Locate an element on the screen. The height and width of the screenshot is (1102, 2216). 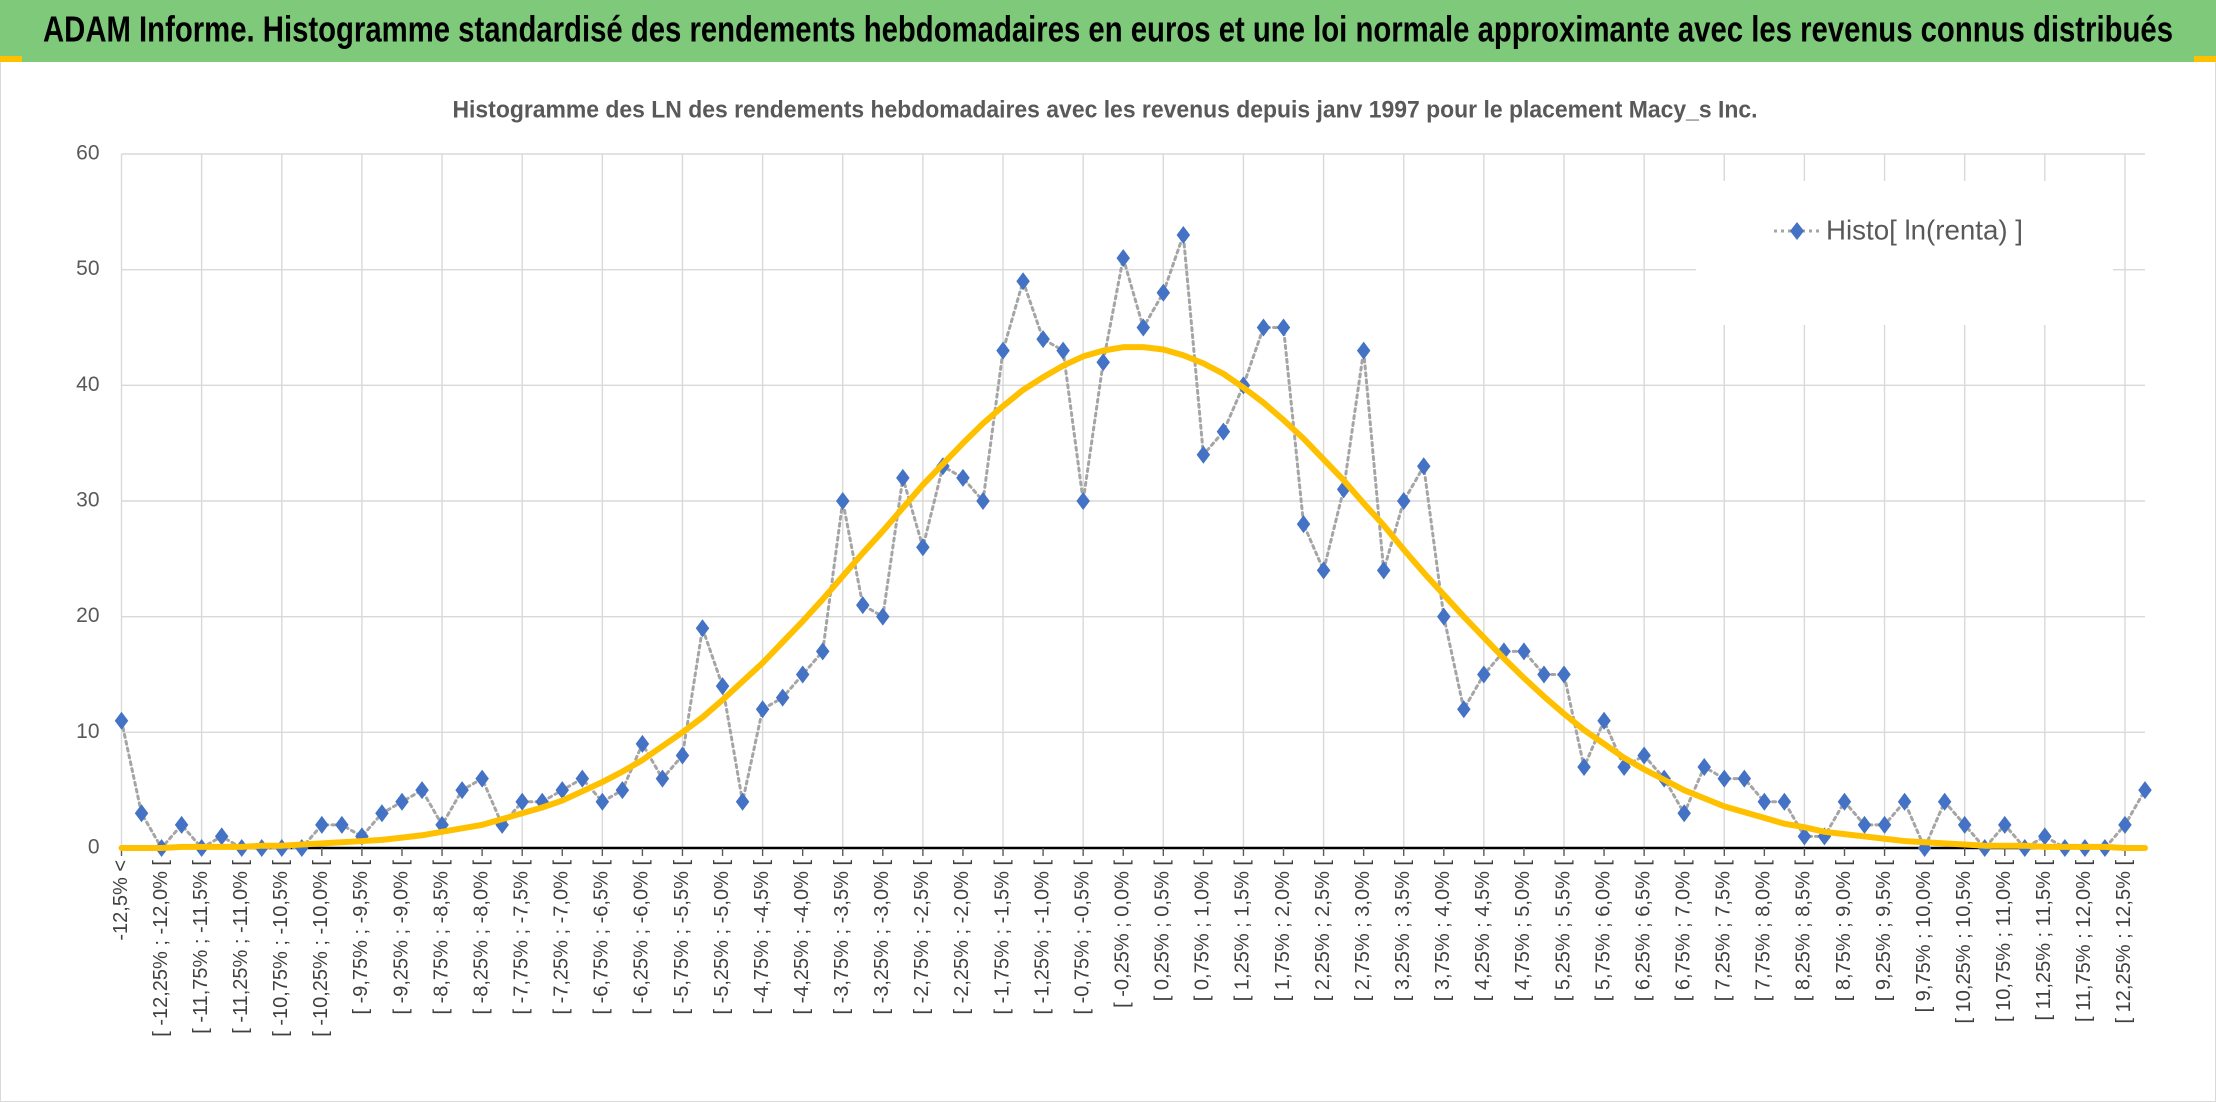
x-tick-label: -12,5% < is located at coordinates (121, 900).